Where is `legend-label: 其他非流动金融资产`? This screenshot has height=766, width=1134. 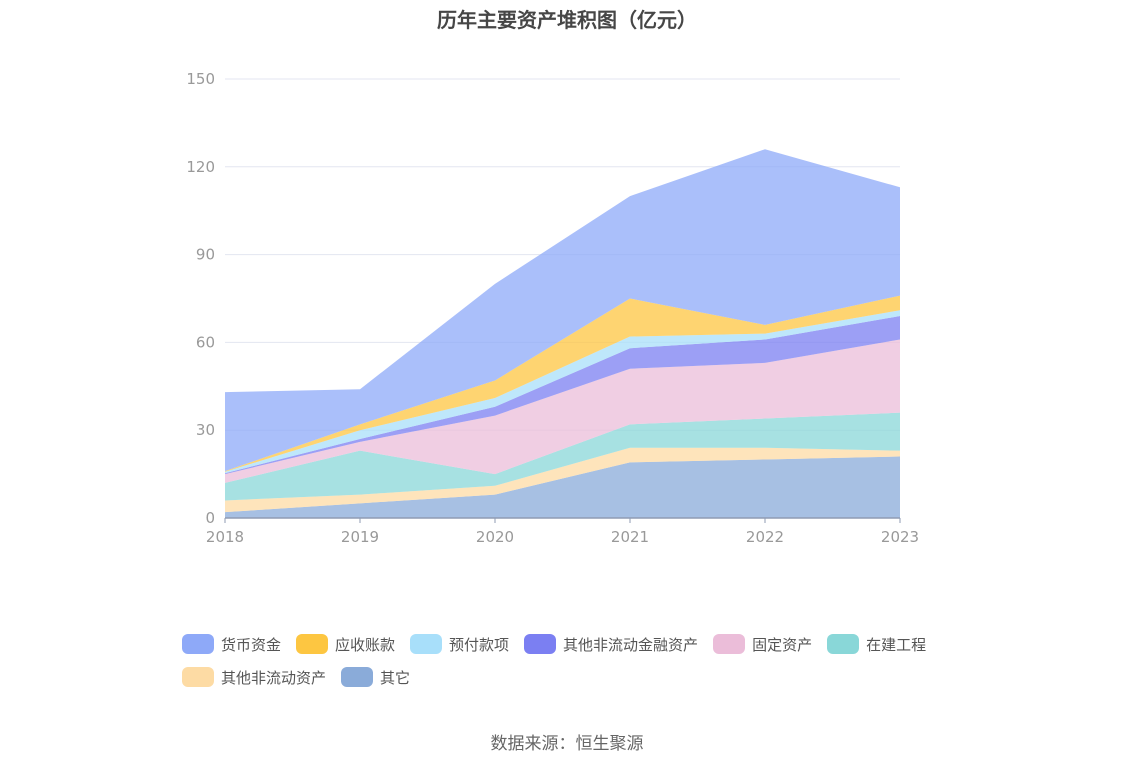 legend-label: 其他非流动金融资产 is located at coordinates (631, 644).